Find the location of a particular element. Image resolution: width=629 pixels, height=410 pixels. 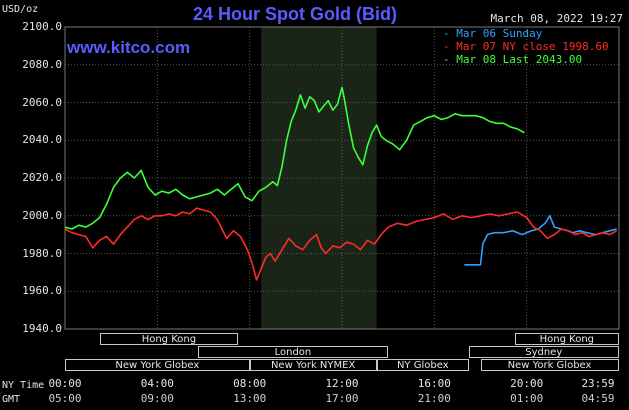

x-tick-label-ny: 16:00 is located at coordinates (434, 383).